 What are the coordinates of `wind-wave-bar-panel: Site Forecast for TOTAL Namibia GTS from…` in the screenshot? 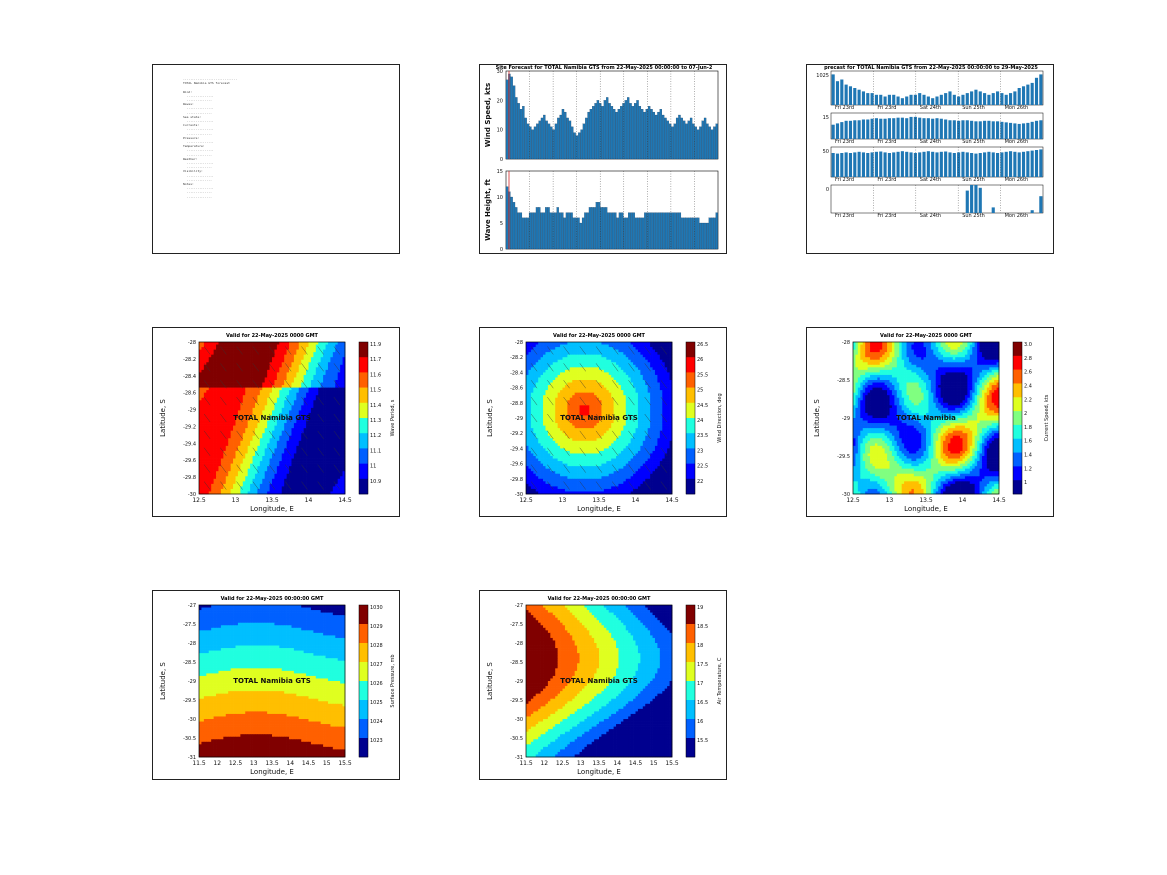 It's located at (603, 159).